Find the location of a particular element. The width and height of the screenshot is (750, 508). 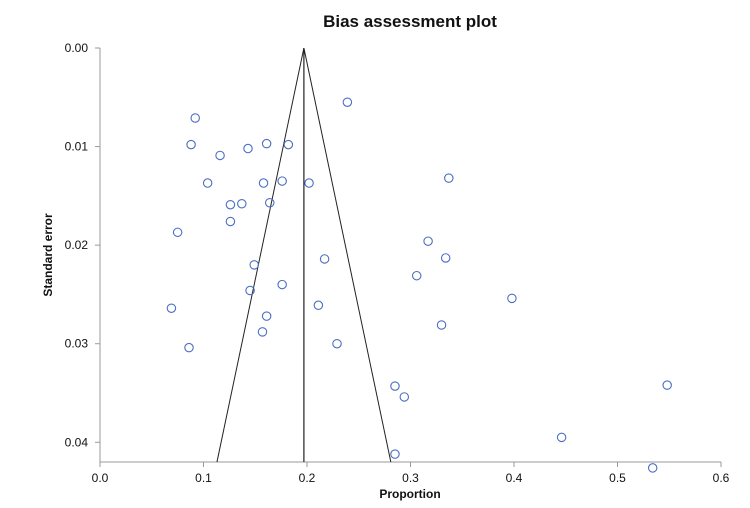

y-tick-label: 0.02 is located at coordinates (77, 245).